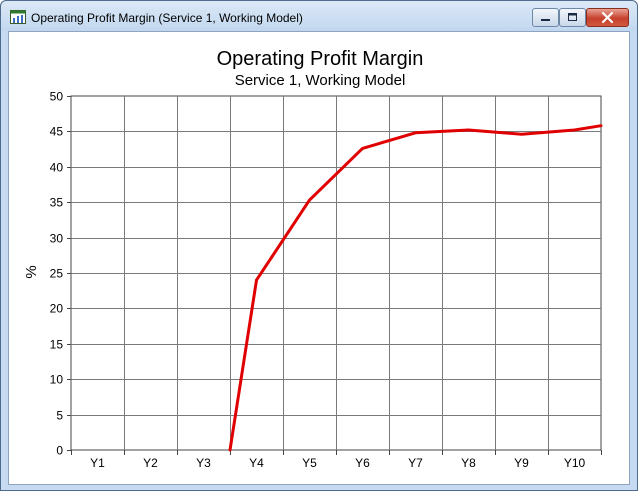 This screenshot has width=638, height=491. What do you see at coordinates (97, 463) in the screenshot?
I see `x-tick-label: Y1` at bounding box center [97, 463].